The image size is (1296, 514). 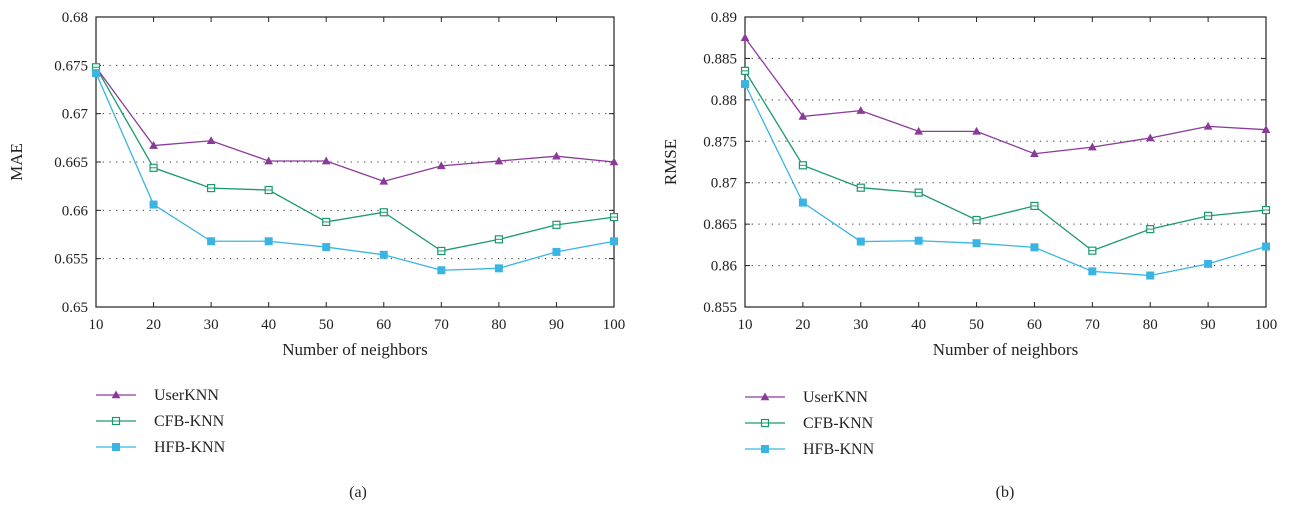 What do you see at coordinates (839, 449) in the screenshot?
I see `legend-label-hfb-knn: HFB-KNN` at bounding box center [839, 449].